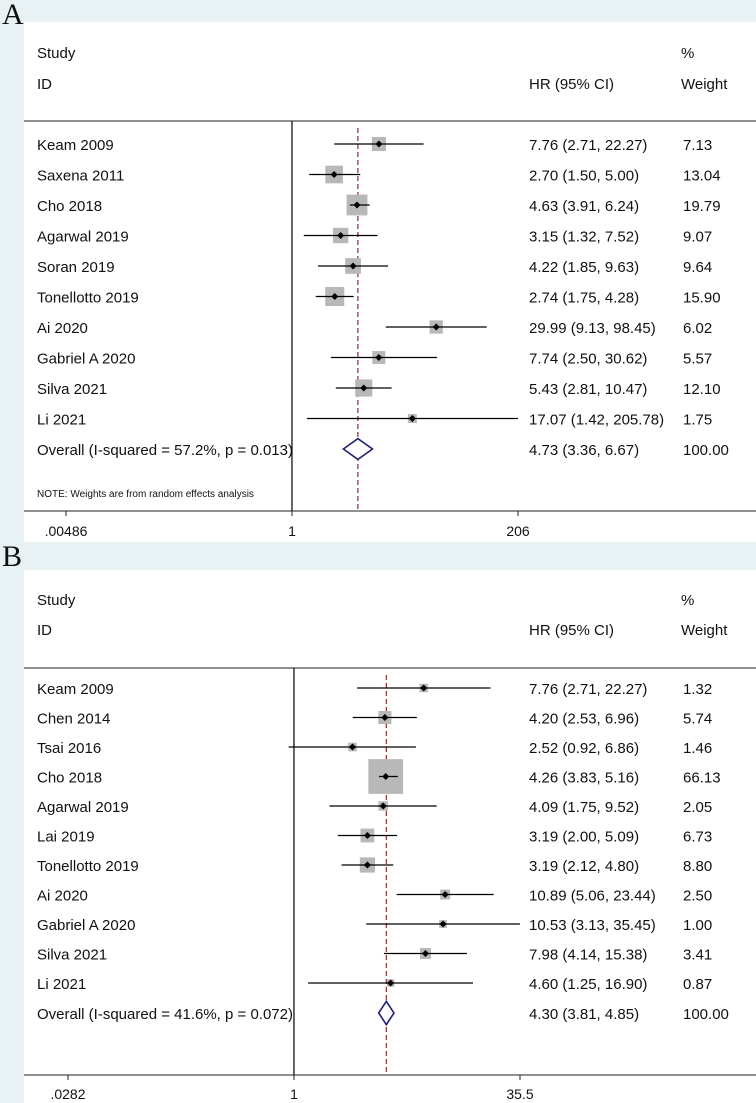 This screenshot has width=756, height=1103. I want to click on panel-b-study-name: Cho 2018, so click(69, 778).